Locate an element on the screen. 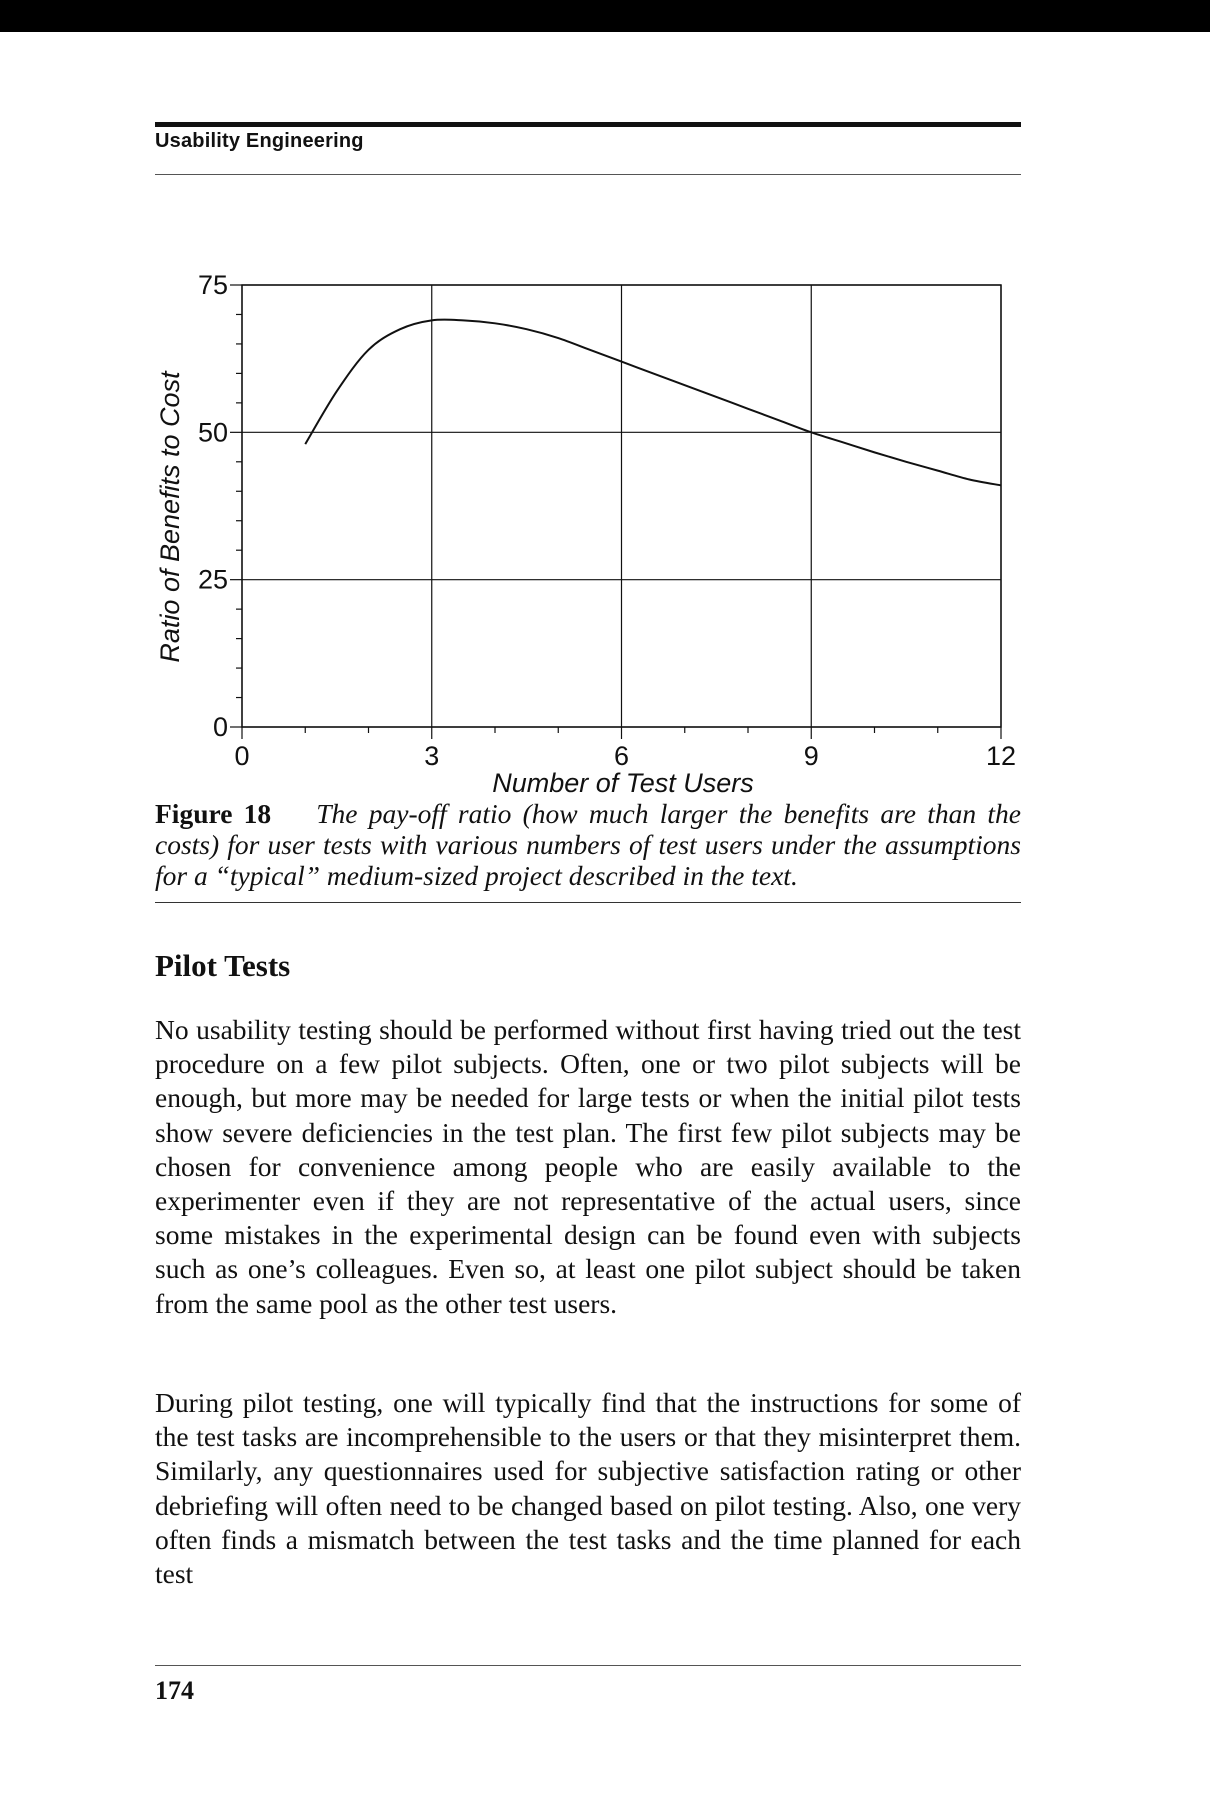  x-tick-label: 0 is located at coordinates (241, 756).